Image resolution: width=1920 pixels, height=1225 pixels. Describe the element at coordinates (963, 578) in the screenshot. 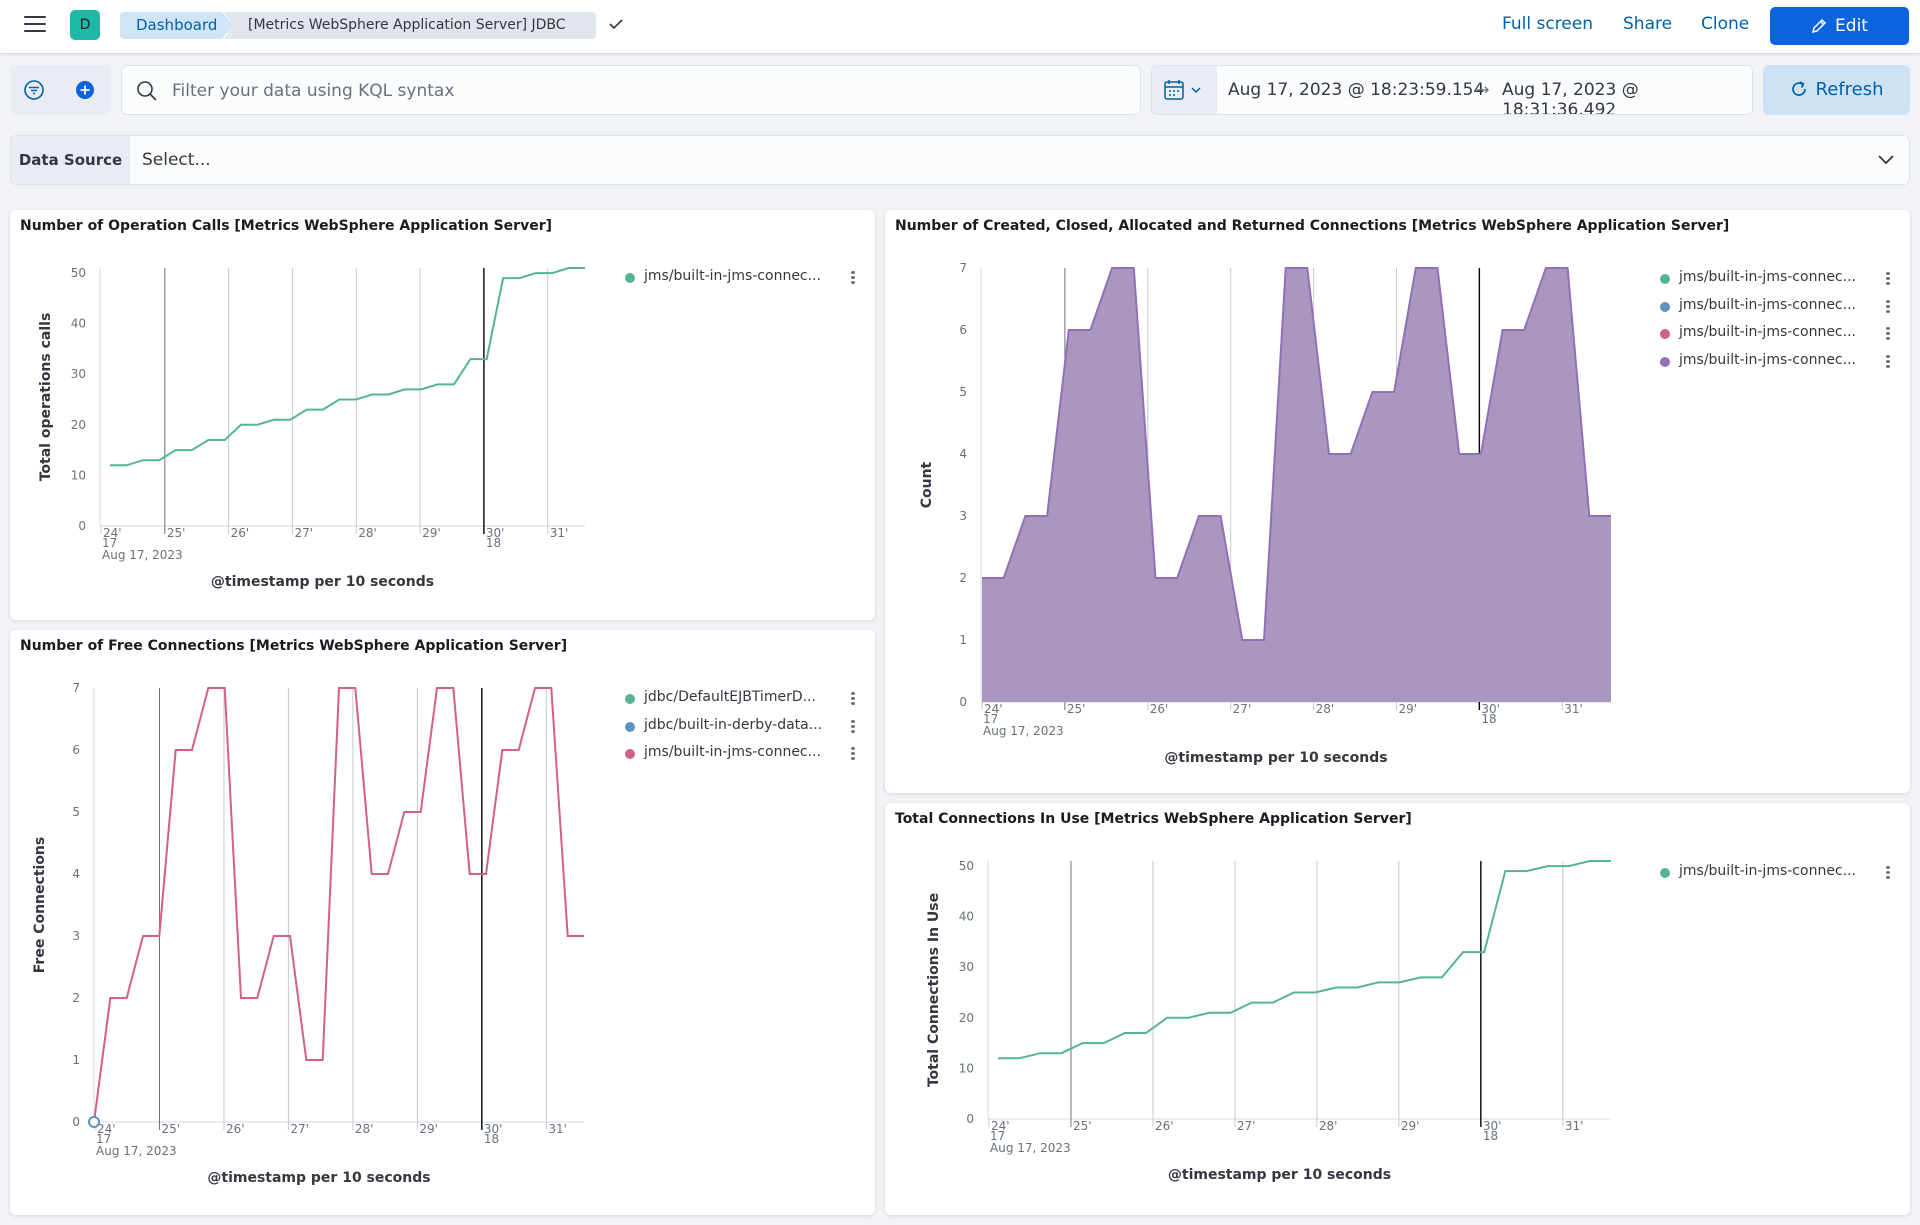

I see `y-tick-label: 2` at that location.